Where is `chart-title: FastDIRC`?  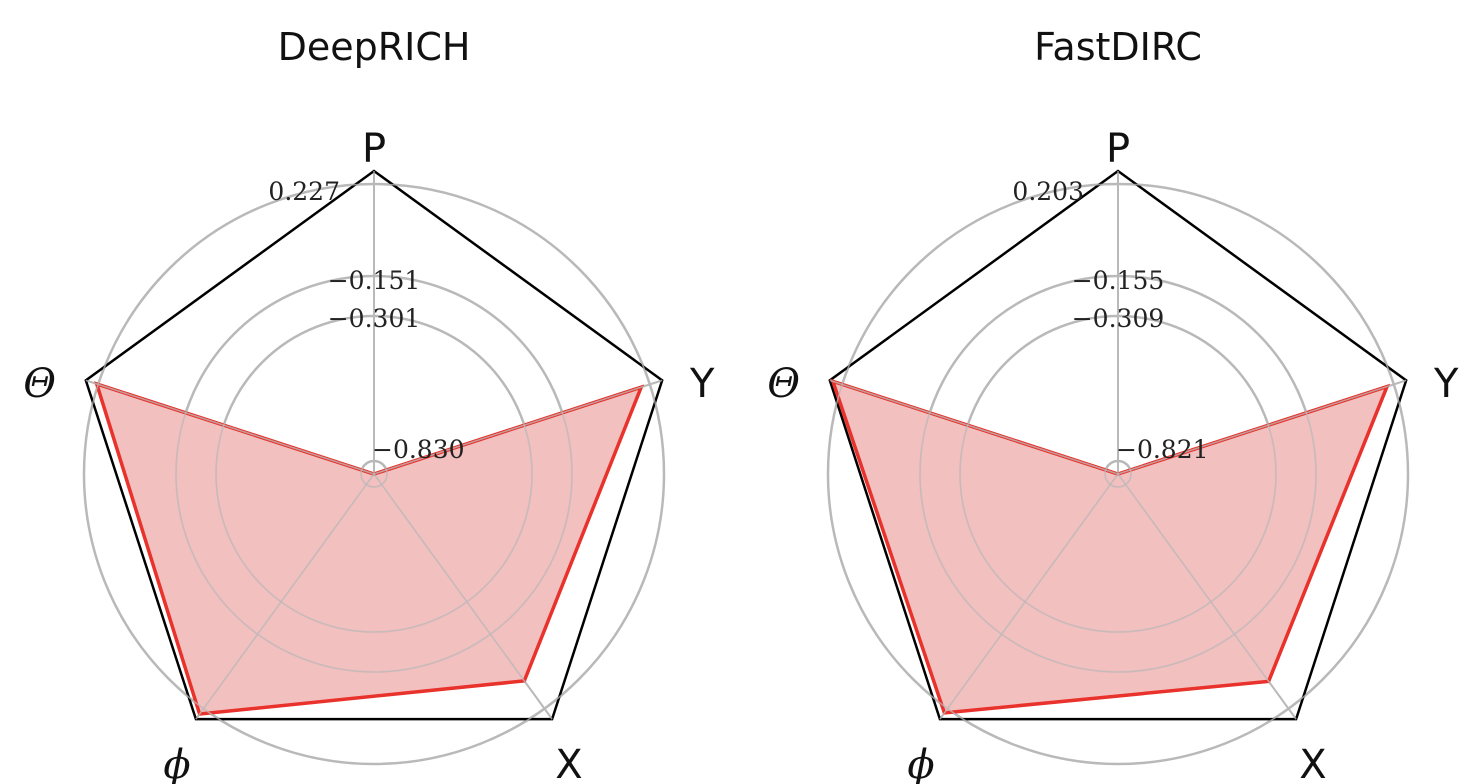 chart-title: FastDIRC is located at coordinates (1118, 47).